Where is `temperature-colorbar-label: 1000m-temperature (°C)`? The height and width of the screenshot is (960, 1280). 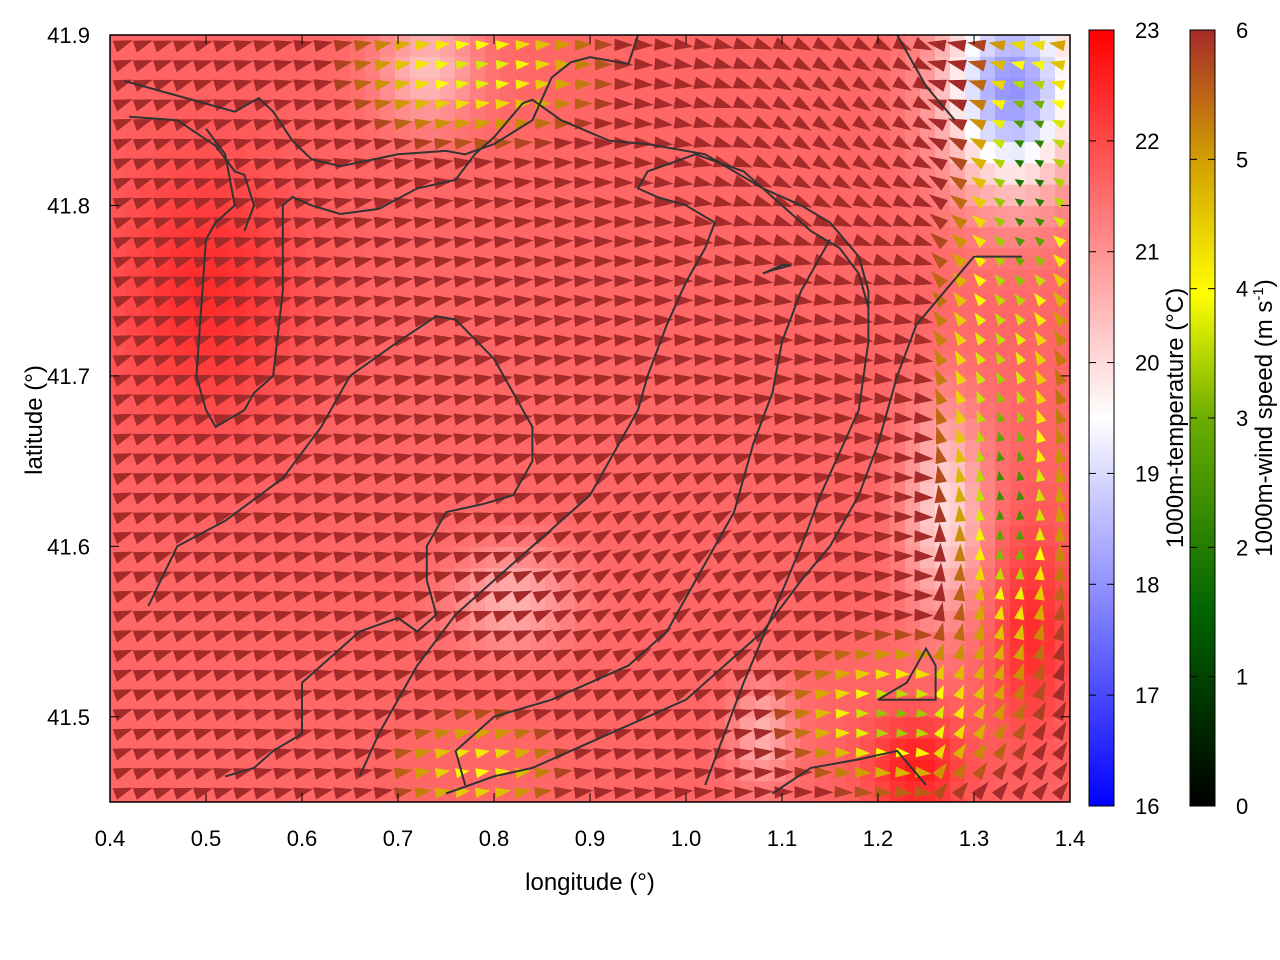
temperature-colorbar-label: 1000m-temperature (°C) is located at coordinates (1175, 418).